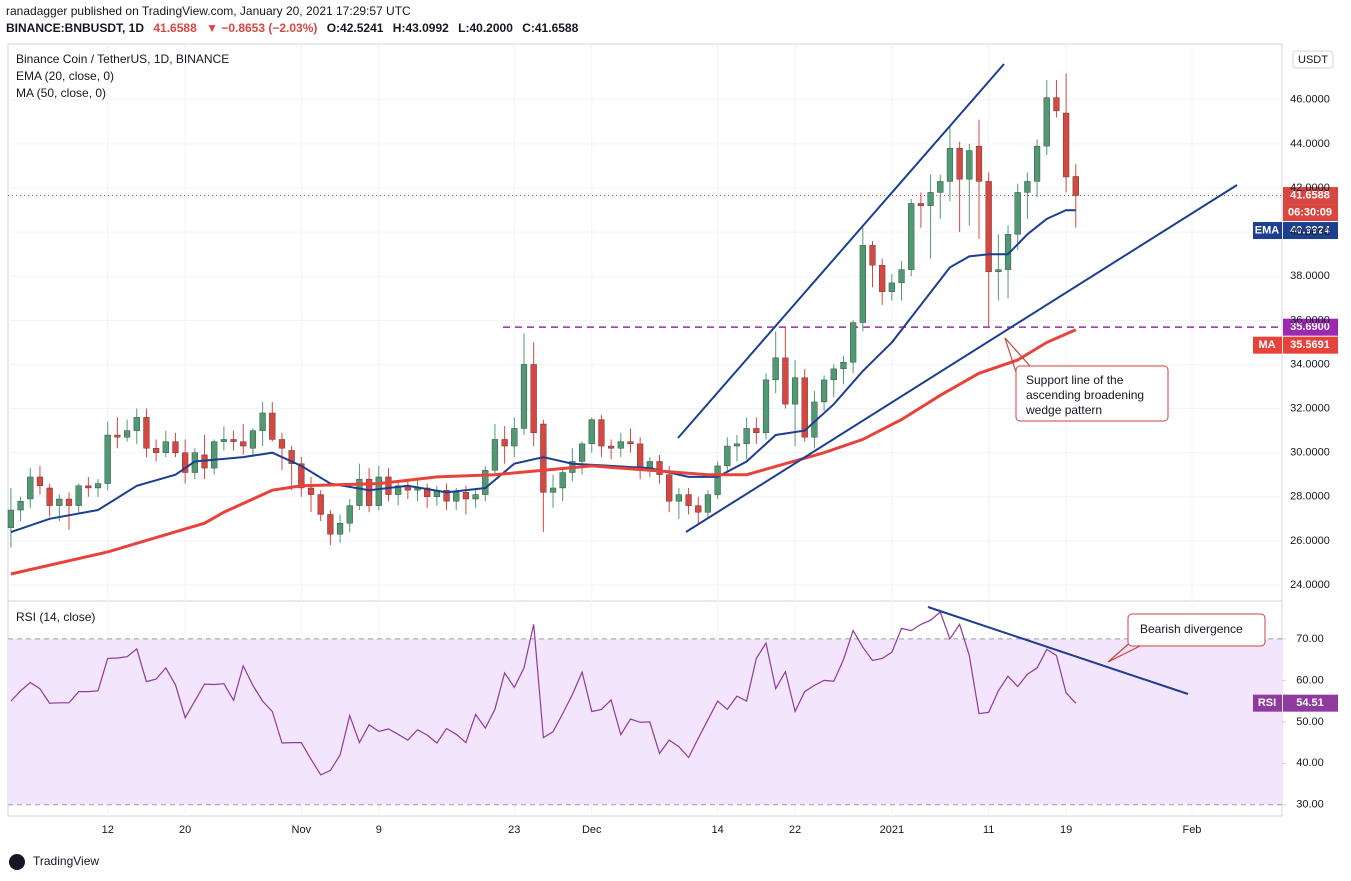 The image size is (1351, 881). What do you see at coordinates (1310, 497) in the screenshot?
I see `y-tick-label: 28.0000` at bounding box center [1310, 497].